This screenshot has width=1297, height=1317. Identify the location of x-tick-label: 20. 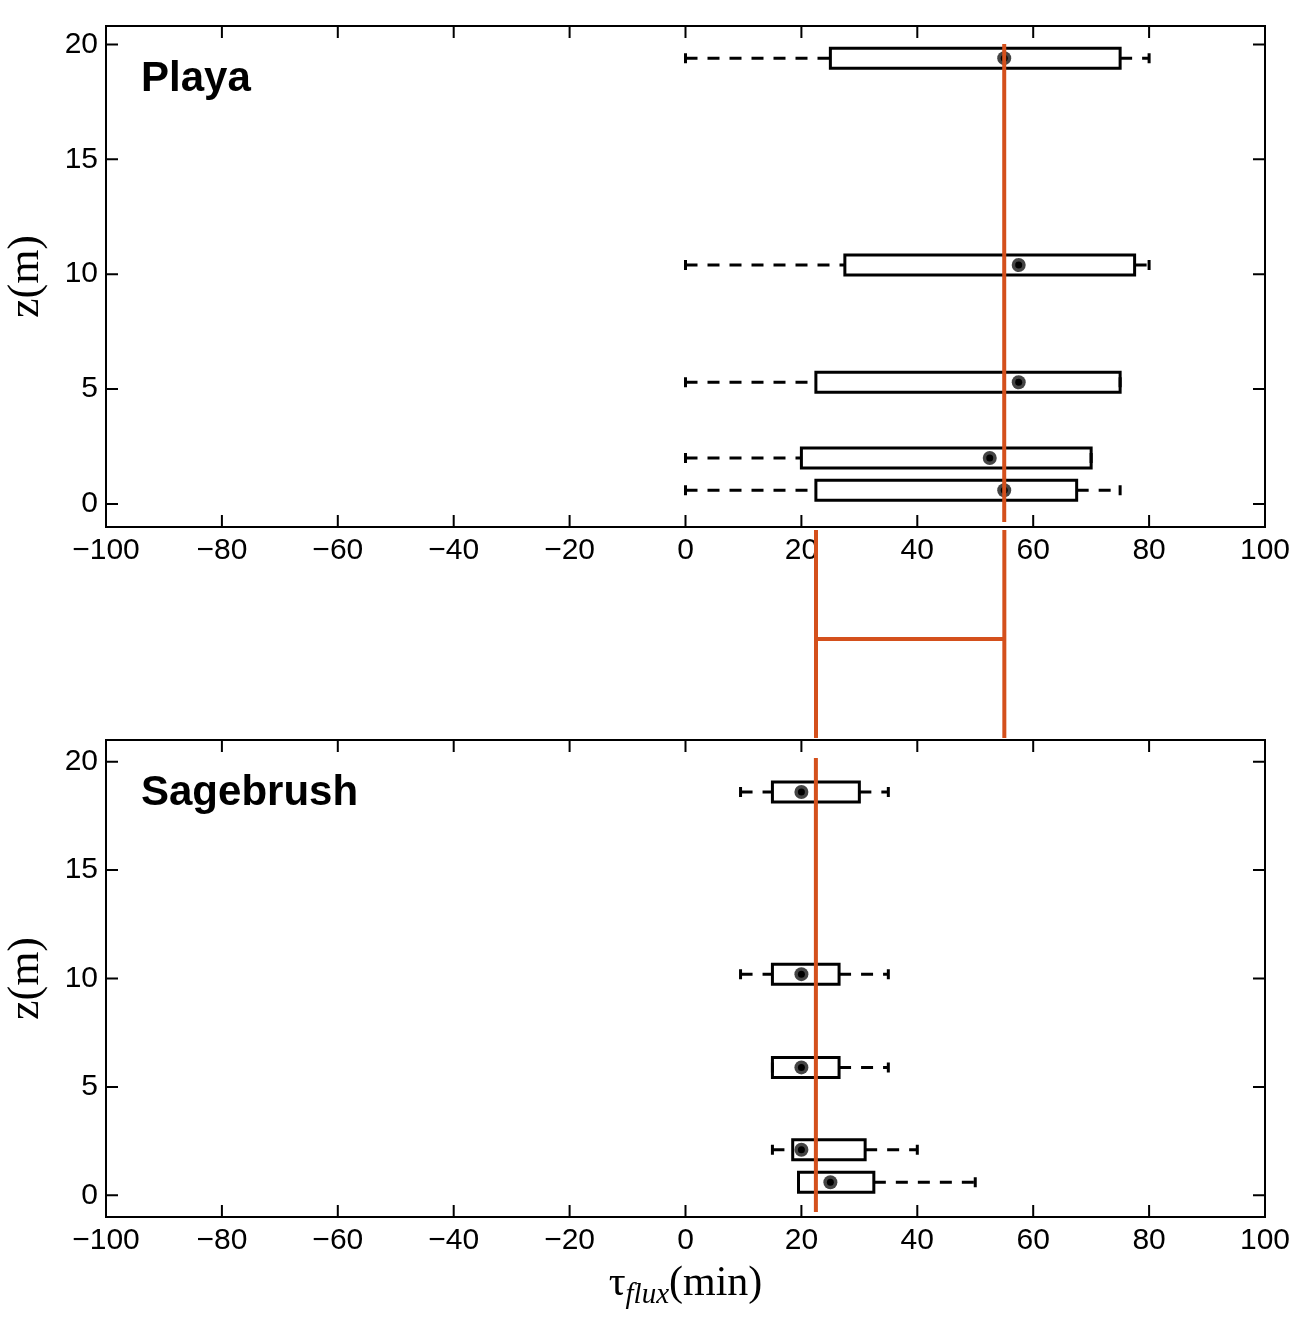
(801, 1239).